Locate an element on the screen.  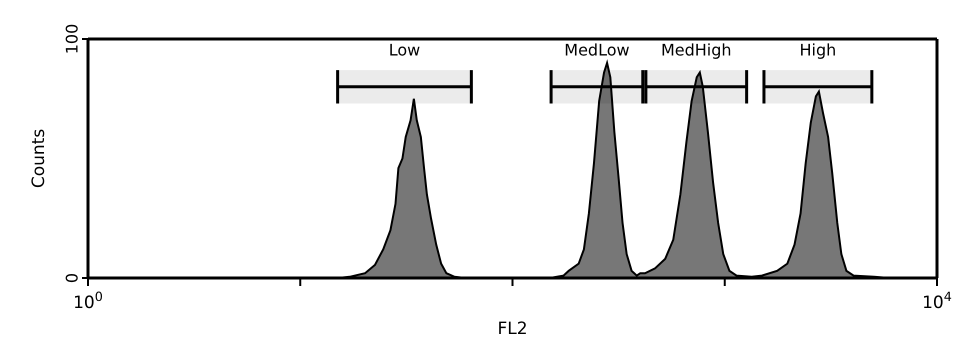
x-tick-label: 10$^{0}$ is located at coordinates (88, 301).